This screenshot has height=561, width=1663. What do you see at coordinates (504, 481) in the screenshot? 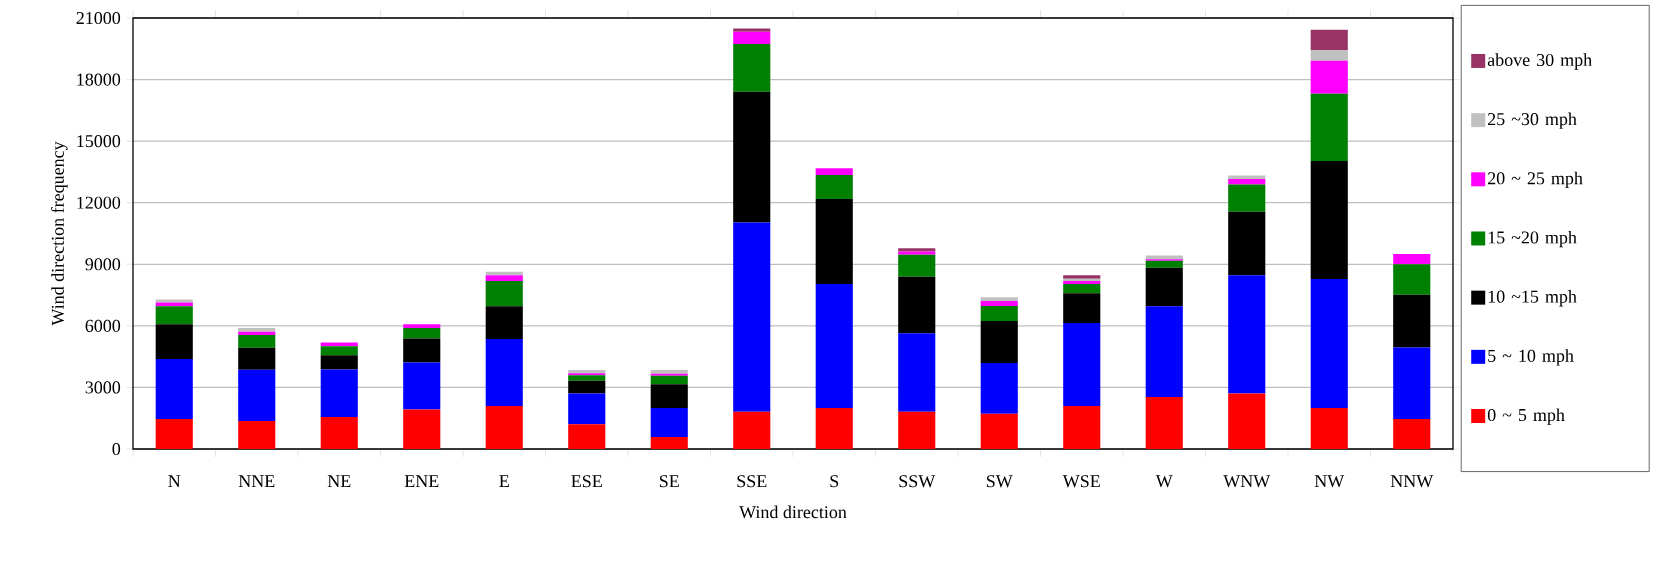
I see `x-tick-label: E` at bounding box center [504, 481].